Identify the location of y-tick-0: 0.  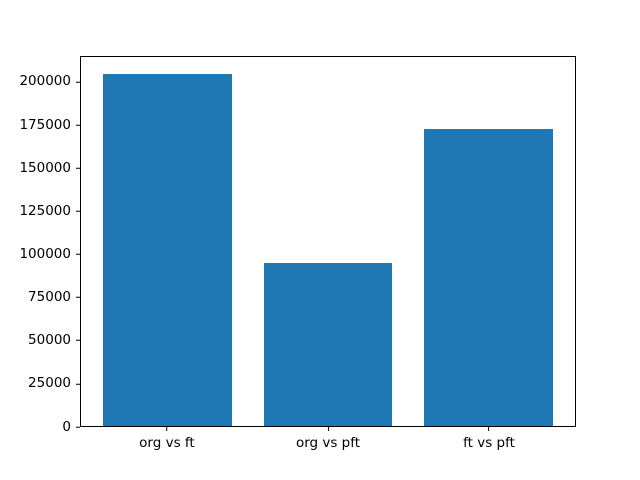
(71, 427).